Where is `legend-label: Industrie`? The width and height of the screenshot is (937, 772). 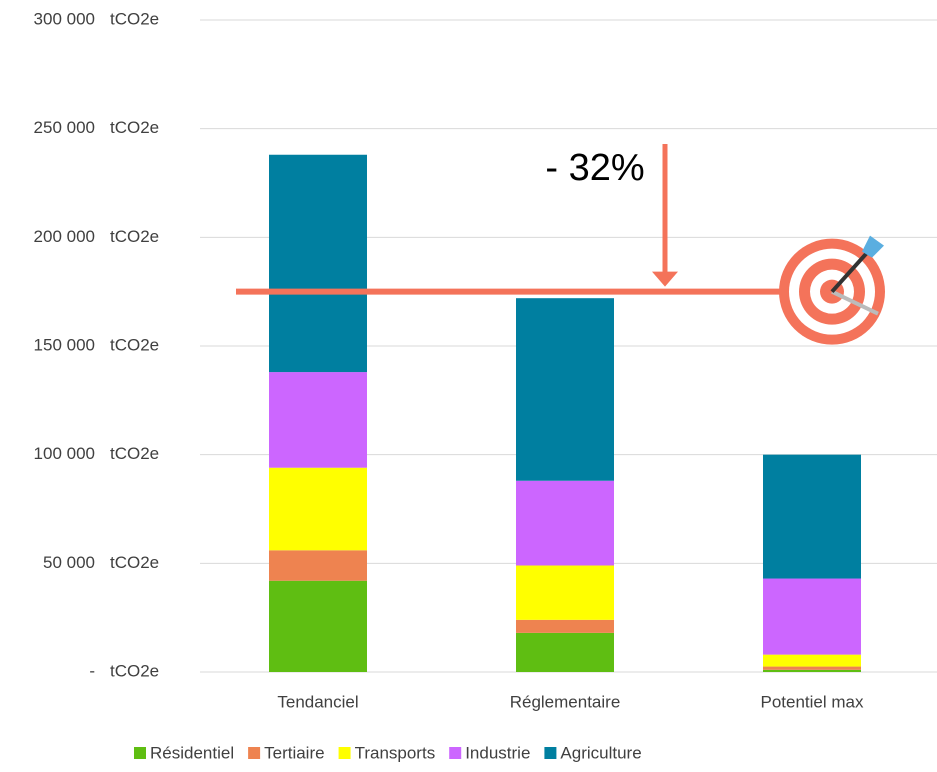
legend-label: Industrie is located at coordinates (497, 752).